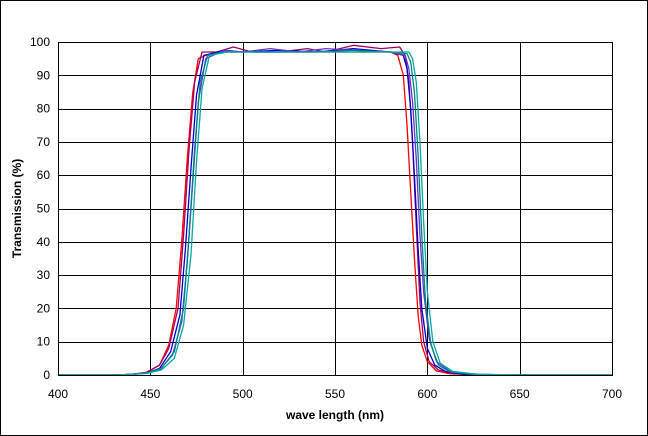 The image size is (648, 436). I want to click on x-tick-label: 400, so click(58, 394).